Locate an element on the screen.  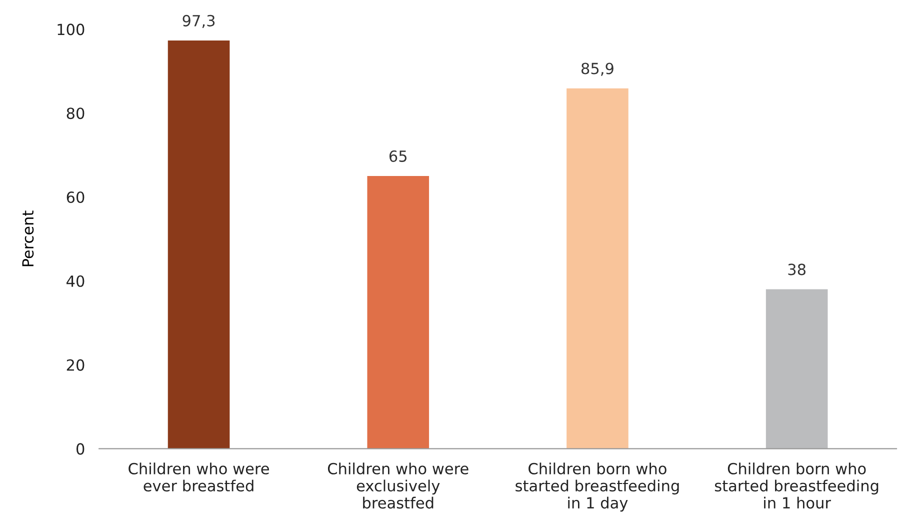
y-tick-label: 80 is located at coordinates (75, 114).